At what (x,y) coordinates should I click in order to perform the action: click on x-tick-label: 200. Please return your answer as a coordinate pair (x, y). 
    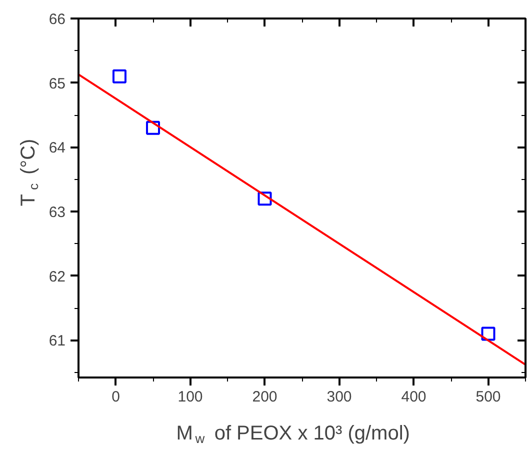
    Looking at the image, I should click on (265, 397).